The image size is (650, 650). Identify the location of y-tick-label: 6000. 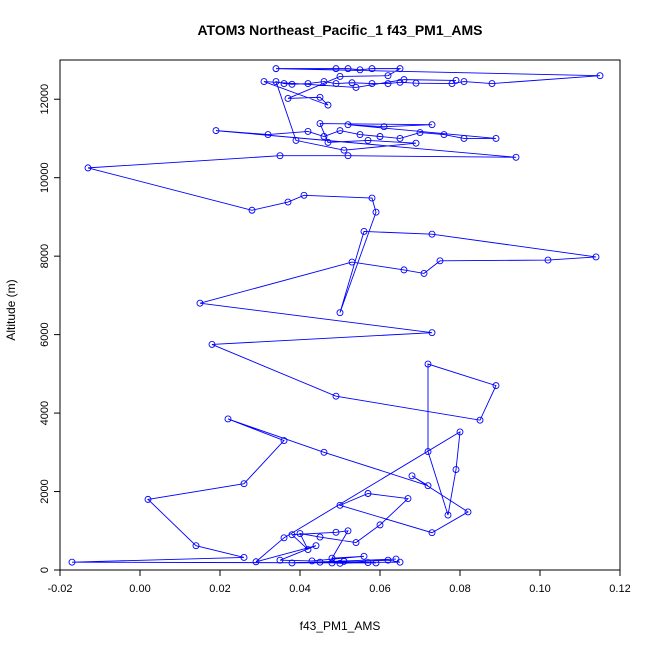
(45, 334).